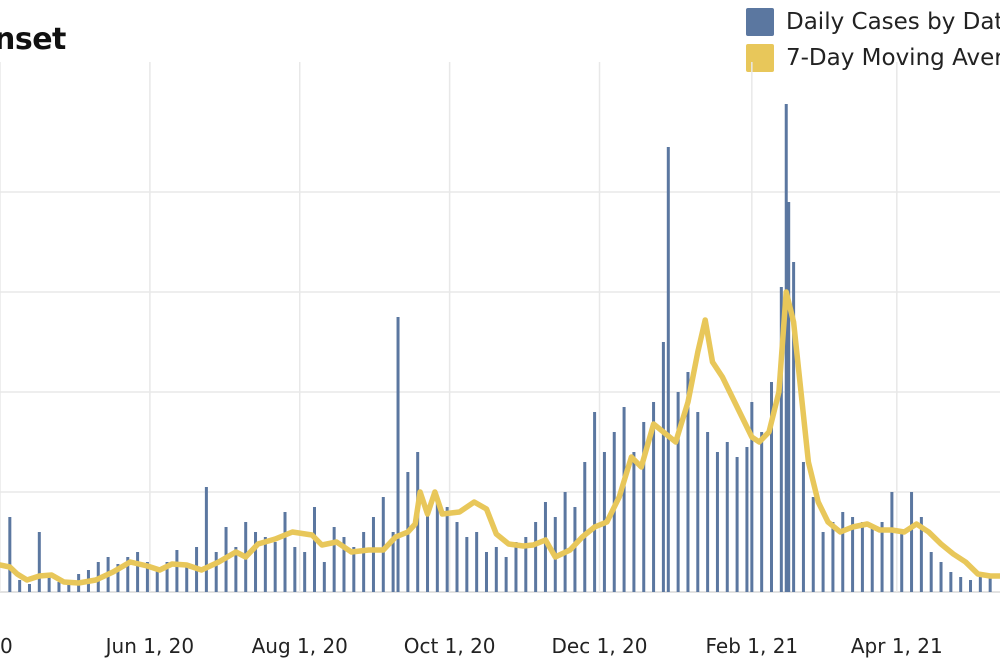  Describe the element at coordinates (600, 646) in the screenshot. I see `x-tick-label: Dec 1, 20` at that location.